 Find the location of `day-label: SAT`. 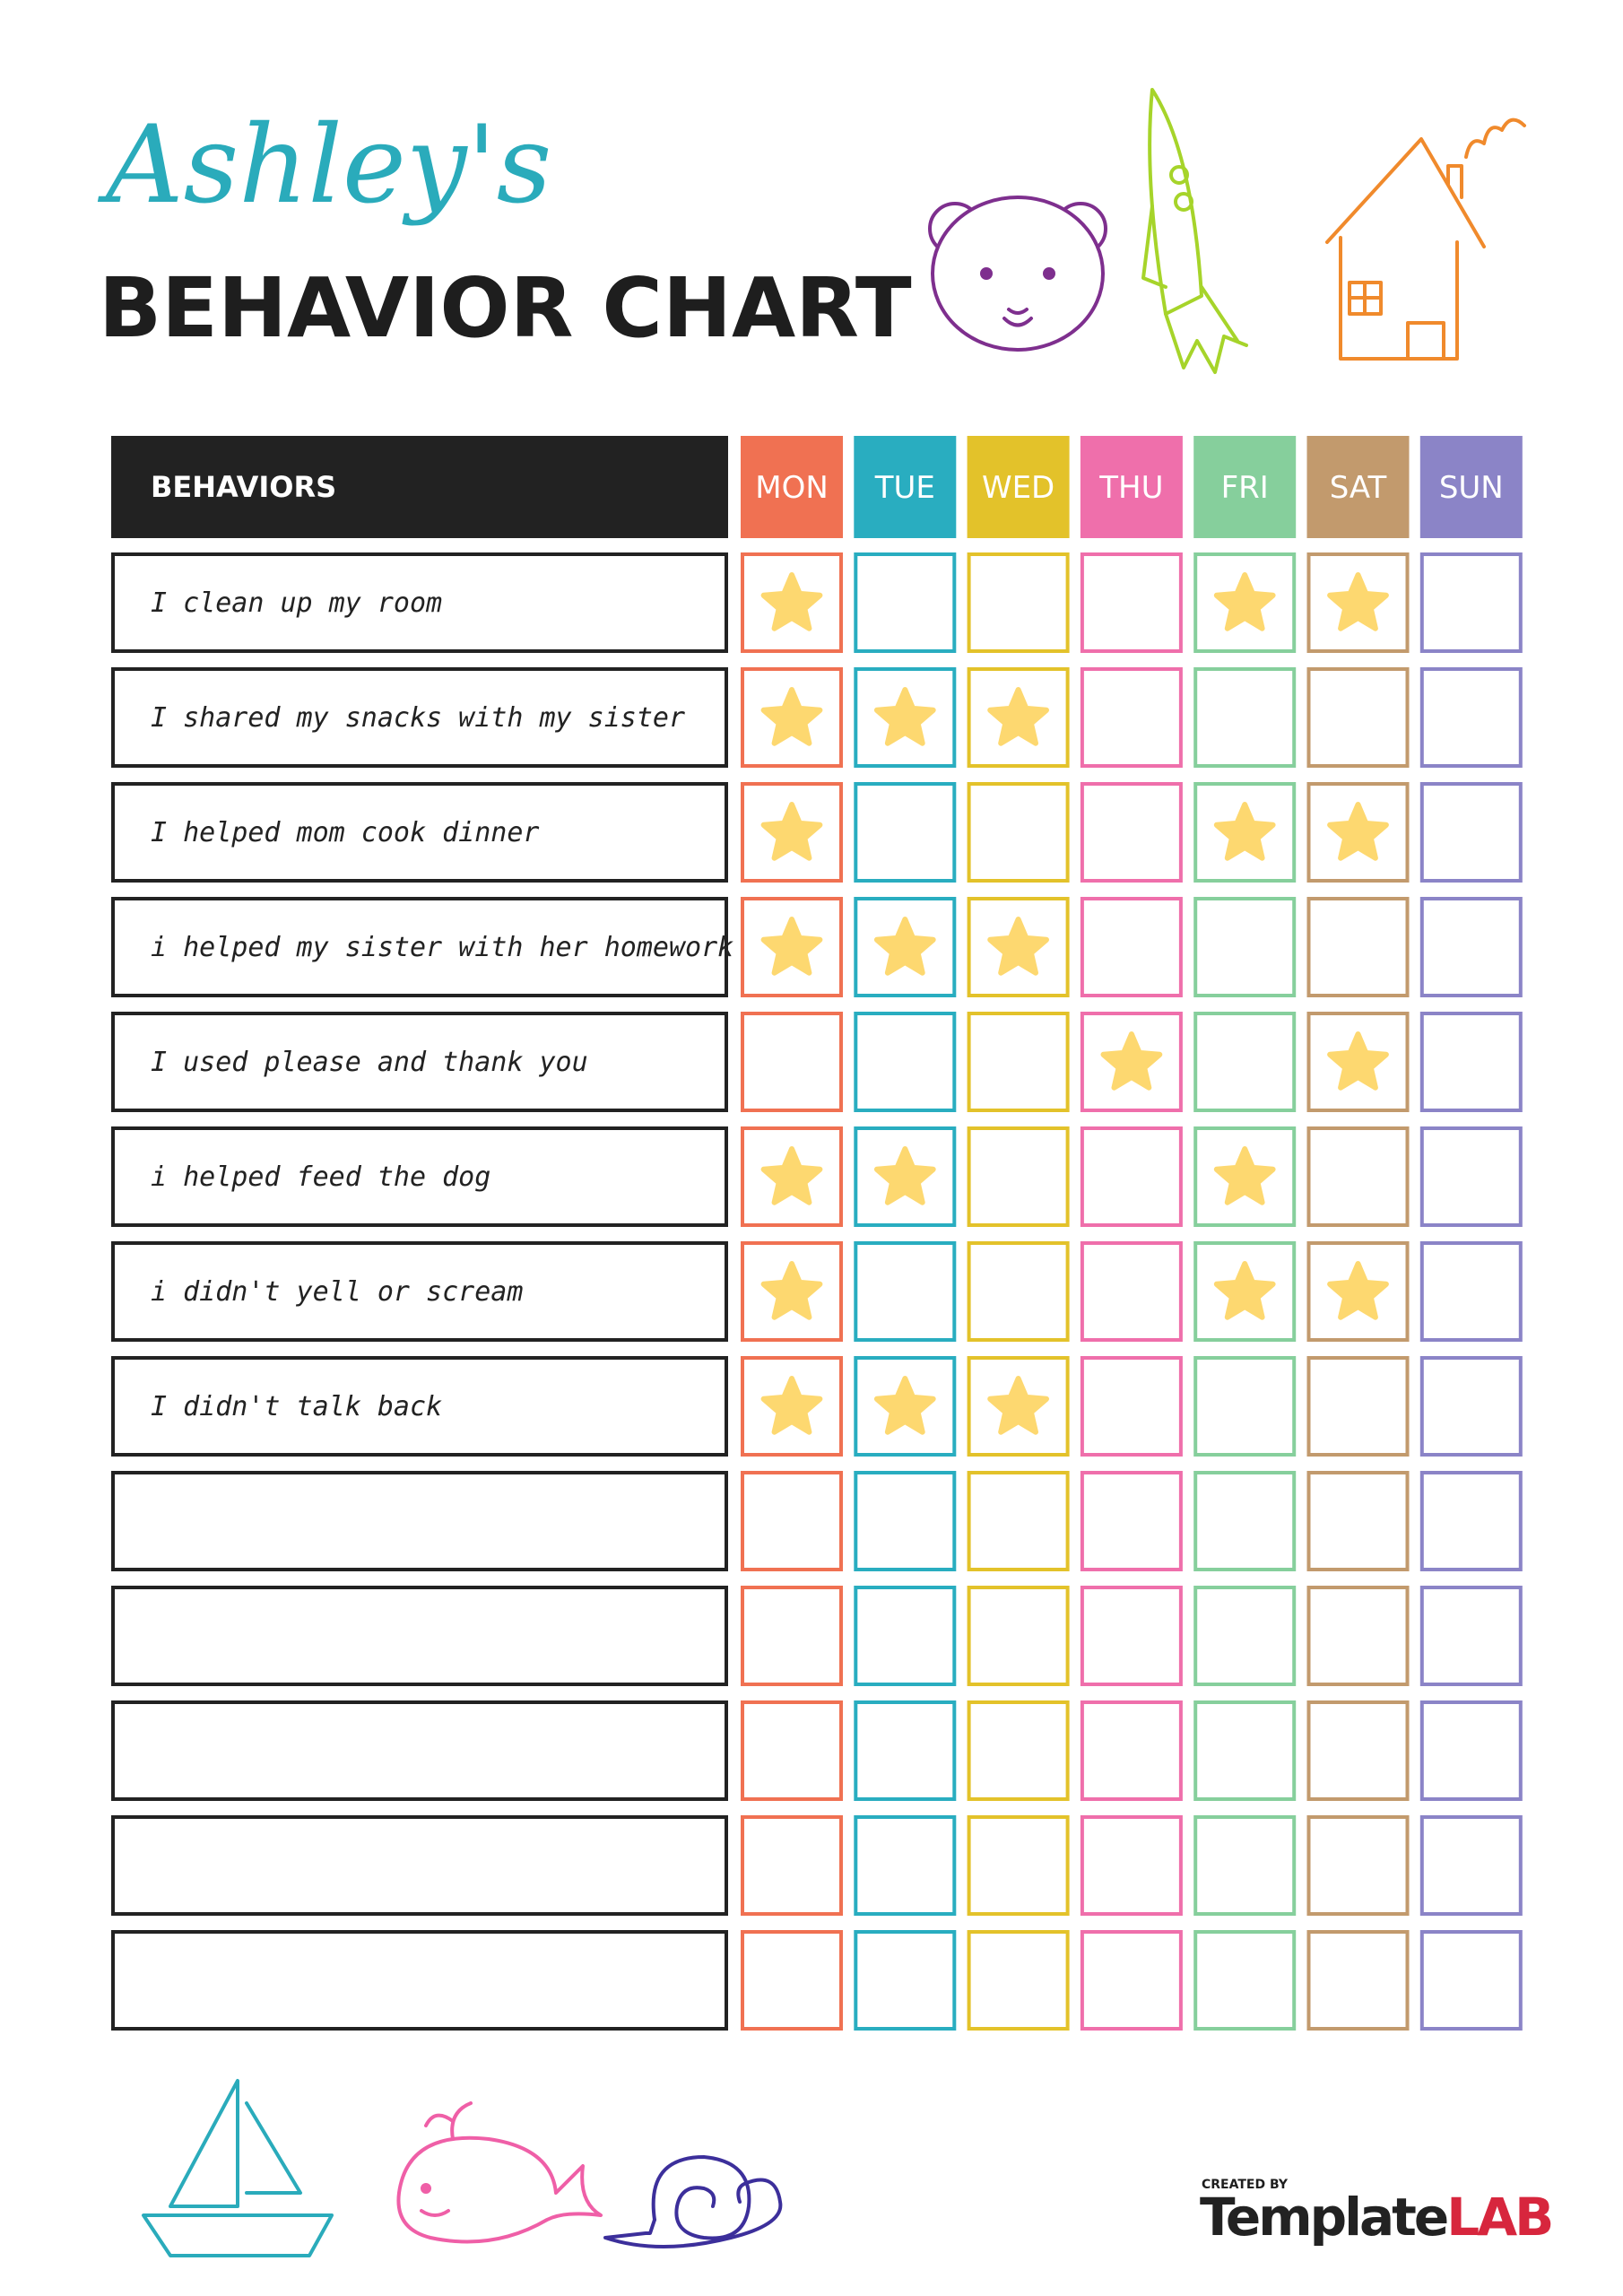

day-label: SAT is located at coordinates (1358, 488).